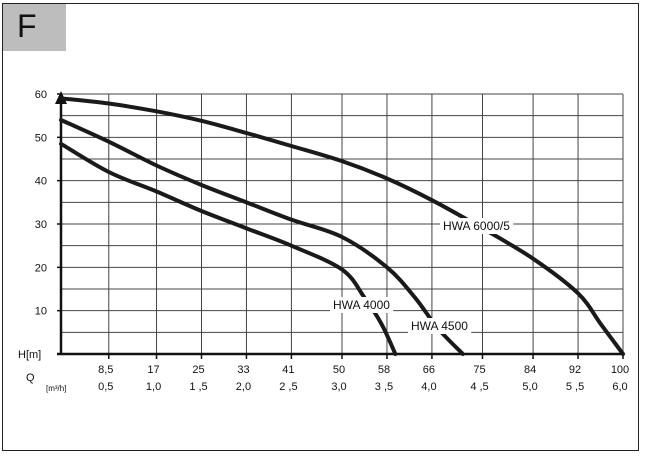 This screenshot has width=645, height=457. What do you see at coordinates (384, 370) in the screenshot?
I see `x-tick-label-flow: 58` at bounding box center [384, 370].